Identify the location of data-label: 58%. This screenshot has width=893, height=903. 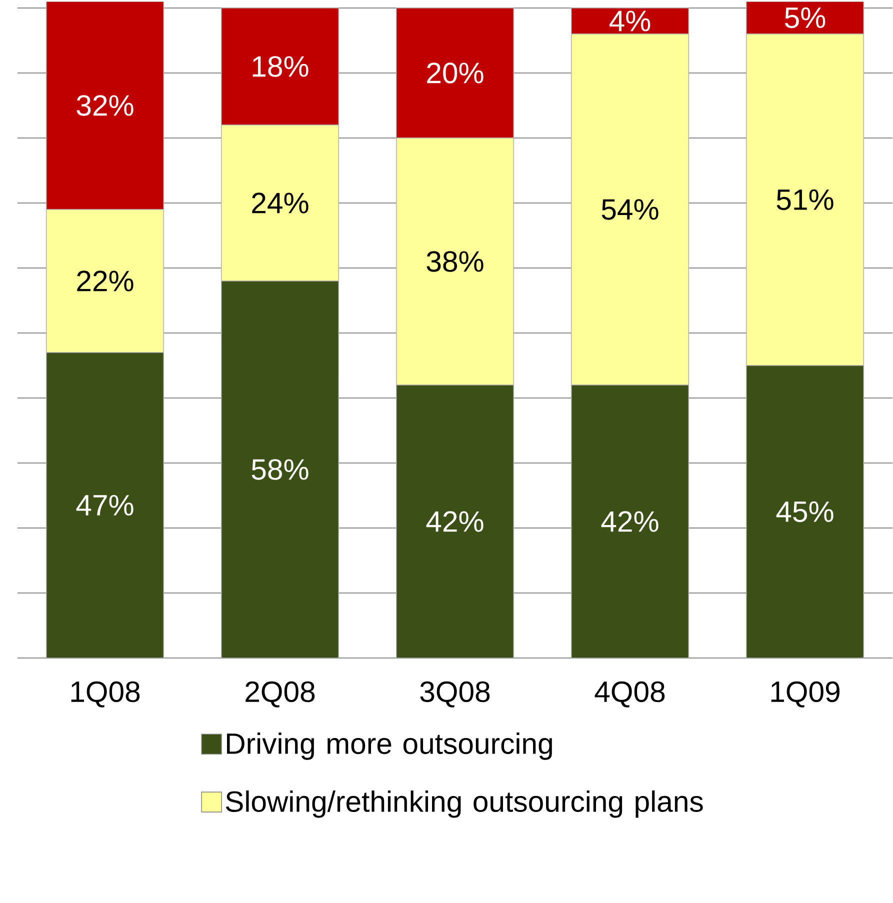
(280, 469).